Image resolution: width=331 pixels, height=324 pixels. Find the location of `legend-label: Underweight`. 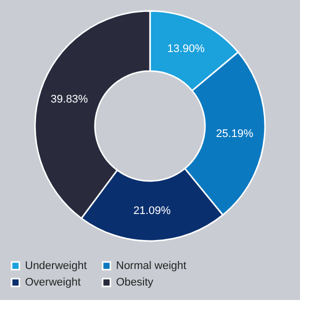

legend-label: Underweight is located at coordinates (56, 266).